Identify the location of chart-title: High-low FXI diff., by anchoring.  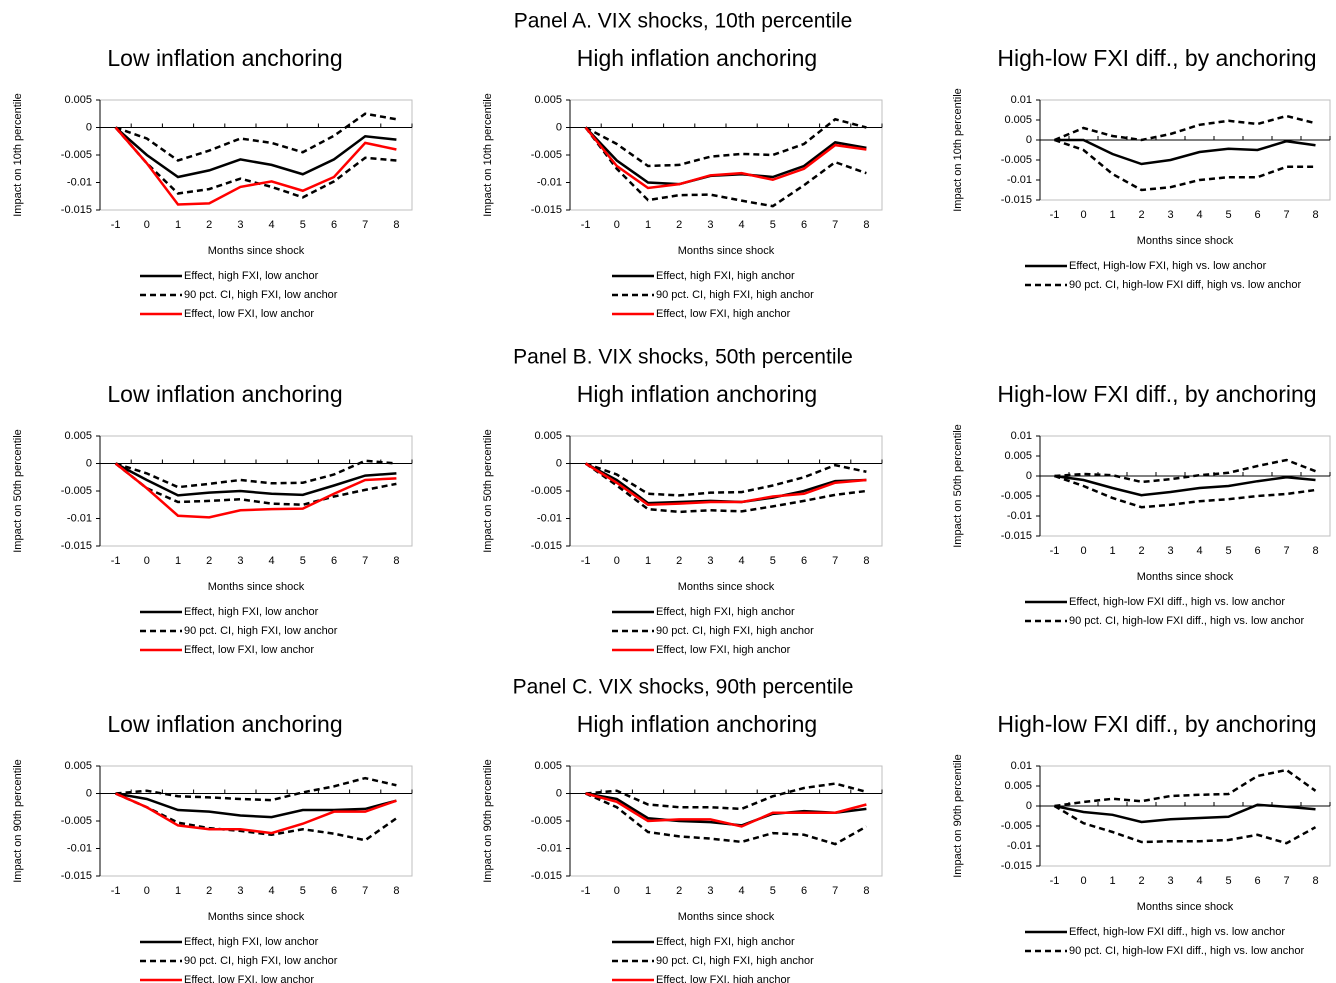
(1156, 58).